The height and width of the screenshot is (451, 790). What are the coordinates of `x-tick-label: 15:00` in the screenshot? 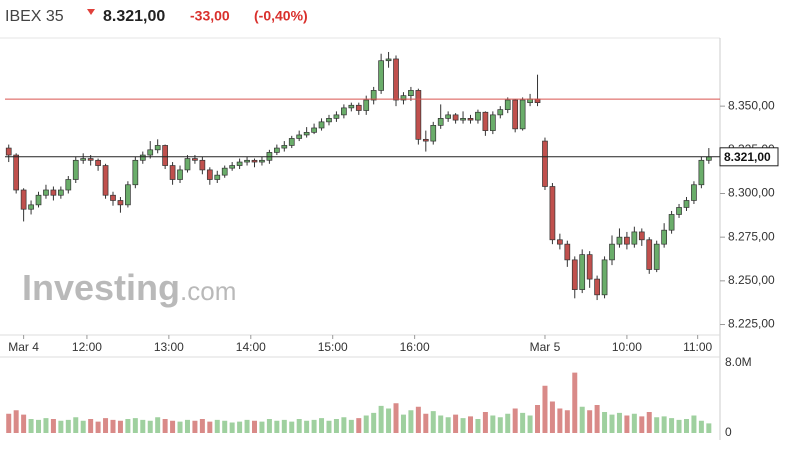 It's located at (333, 347).